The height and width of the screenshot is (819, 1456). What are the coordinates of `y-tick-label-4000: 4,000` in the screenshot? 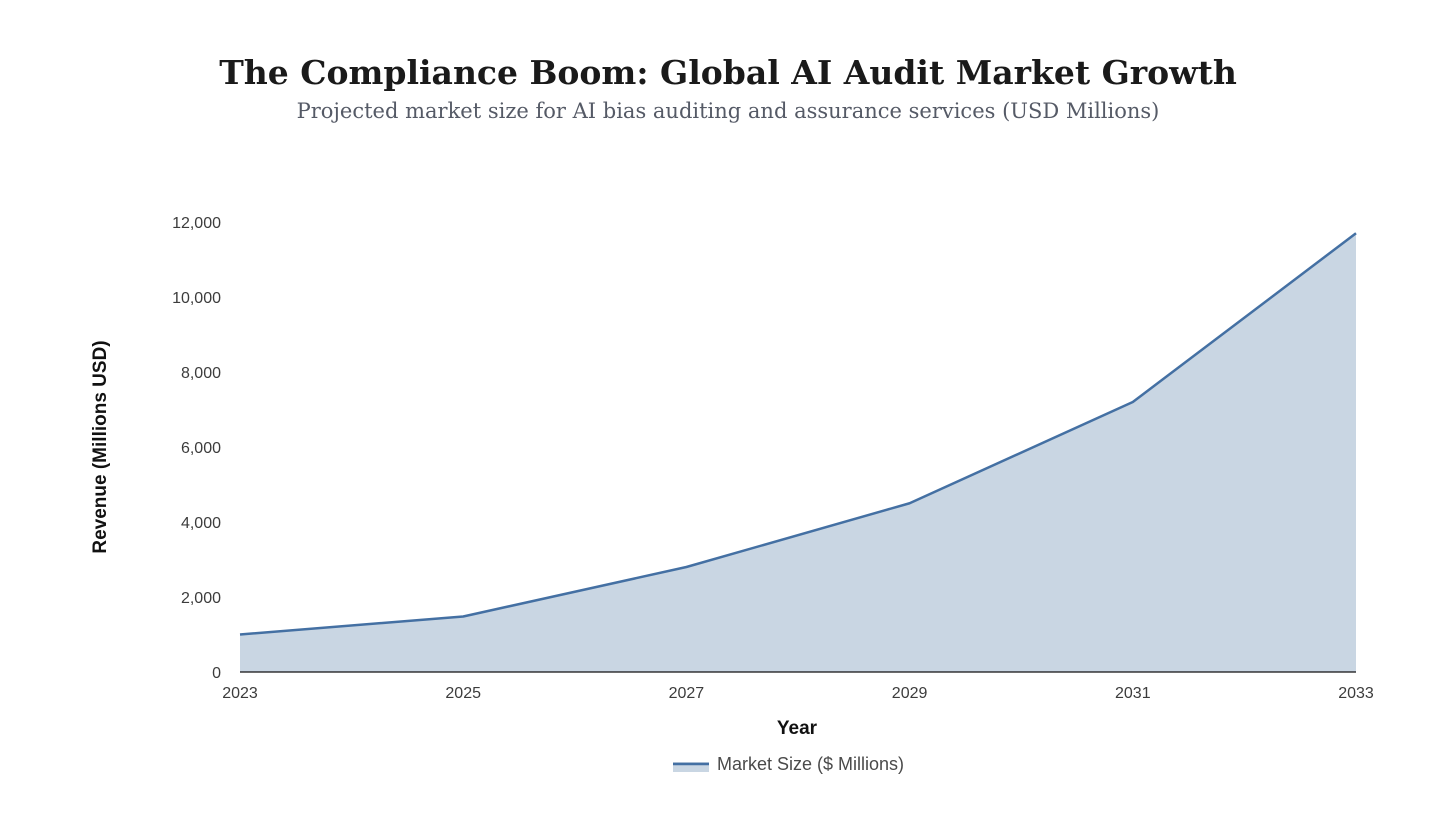 It's located at (201, 523).